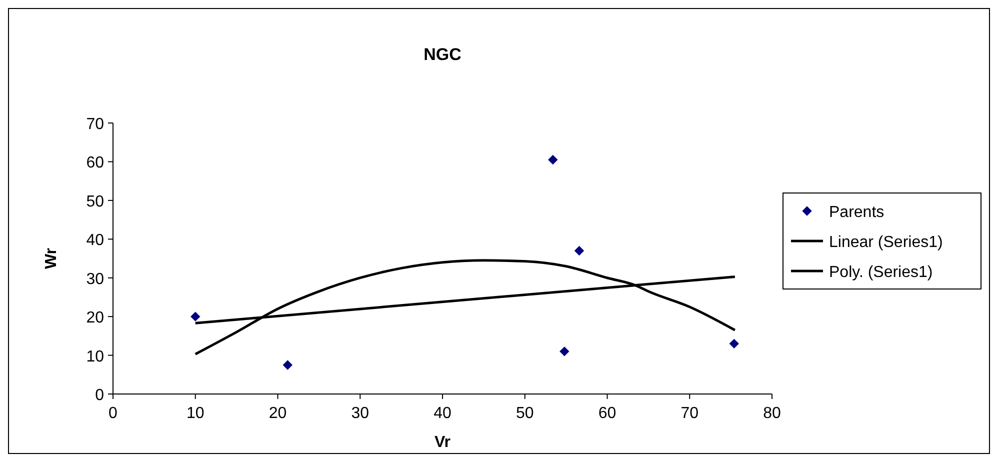 This screenshot has width=998, height=462. Describe the element at coordinates (95, 357) in the screenshot. I see `y-tick-label: 10` at that location.